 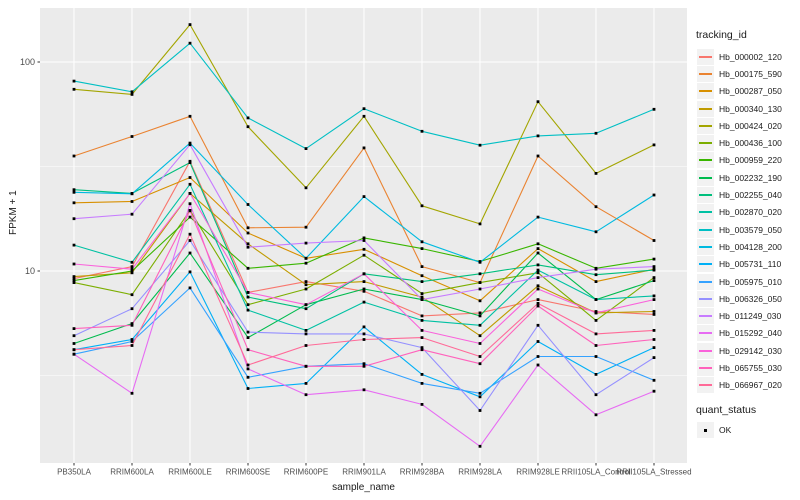 What do you see at coordinates (13, 212) in the screenshot?
I see `y-axis-title: FPKM + 1` at bounding box center [13, 212].